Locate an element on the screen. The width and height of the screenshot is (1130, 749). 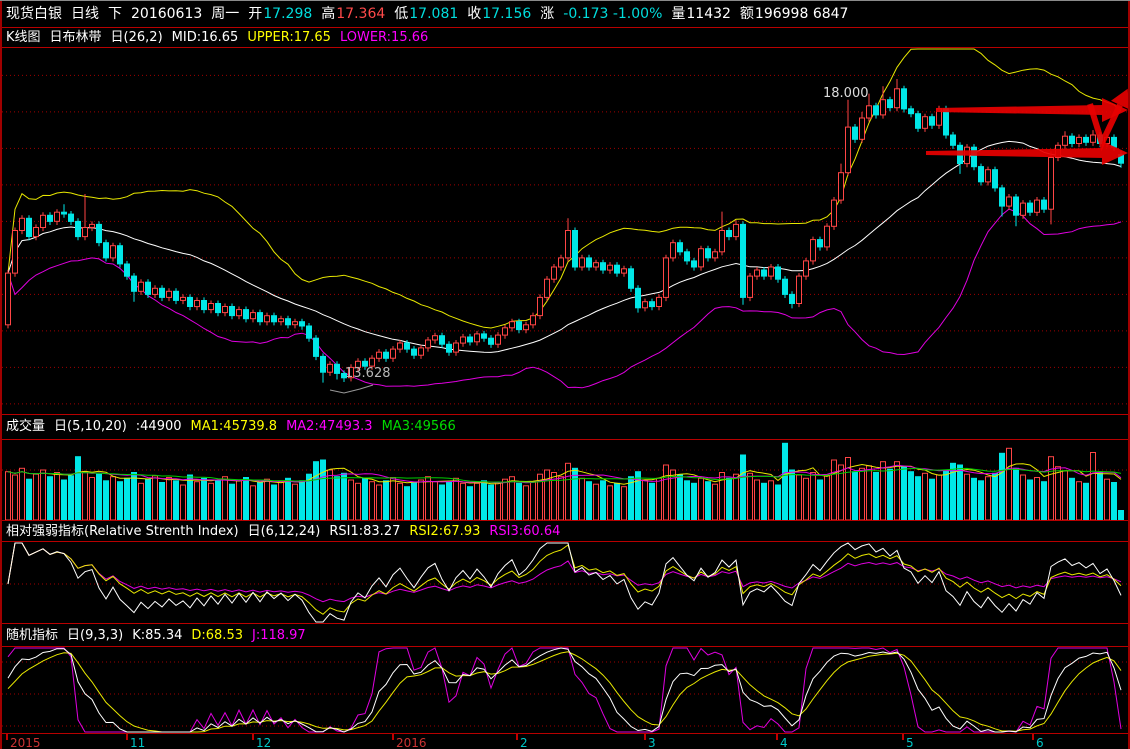
kdj-chart is located at coordinates (565, 690).